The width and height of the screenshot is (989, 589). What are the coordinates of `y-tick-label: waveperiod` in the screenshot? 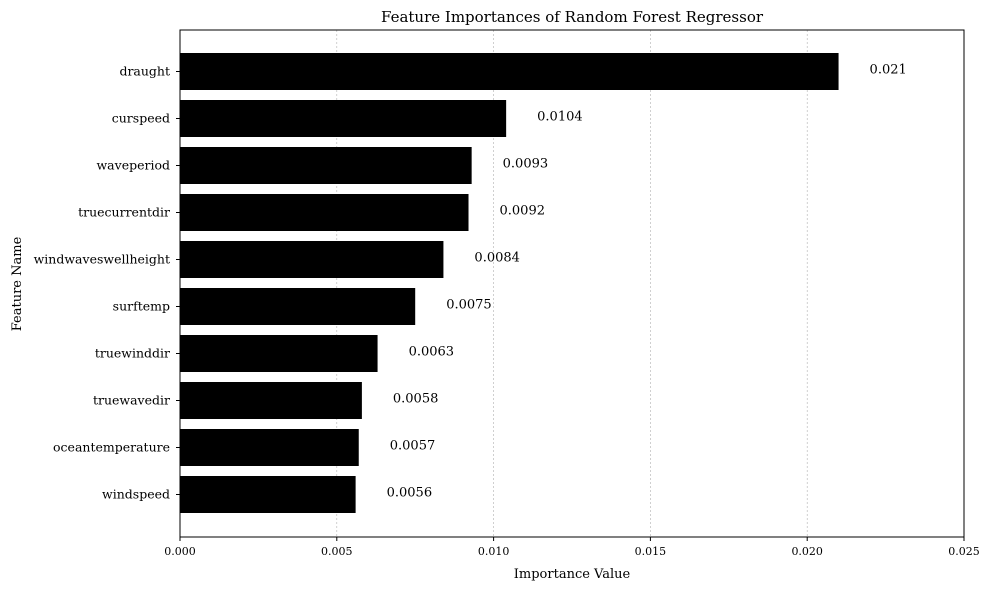 It's located at (133, 165).